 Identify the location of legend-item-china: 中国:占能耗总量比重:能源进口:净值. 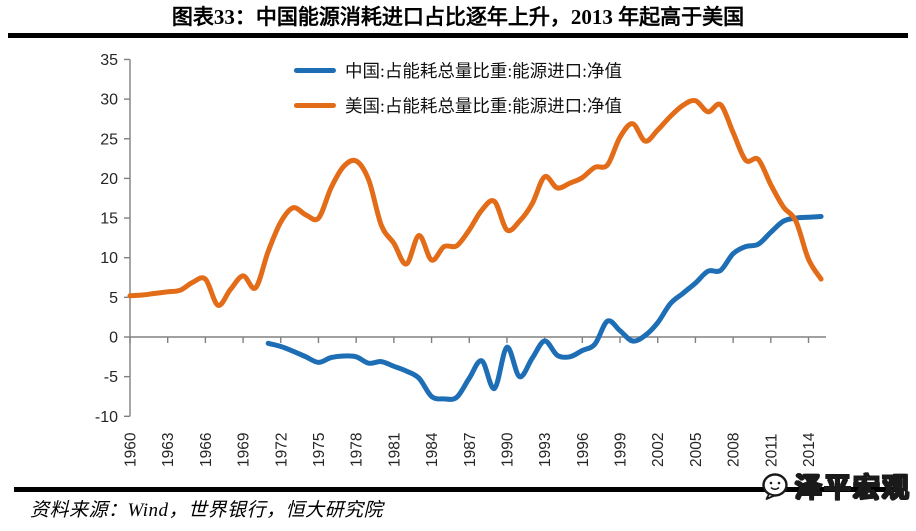
(458, 70).